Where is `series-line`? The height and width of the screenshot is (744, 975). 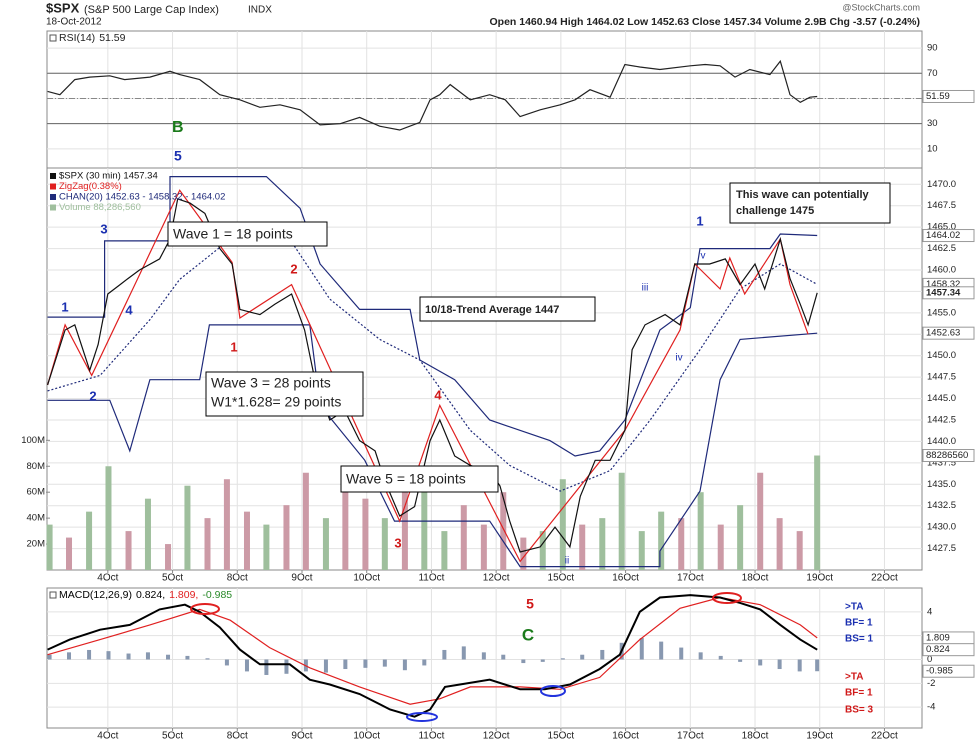
series-line is located at coordinates (432, 95).